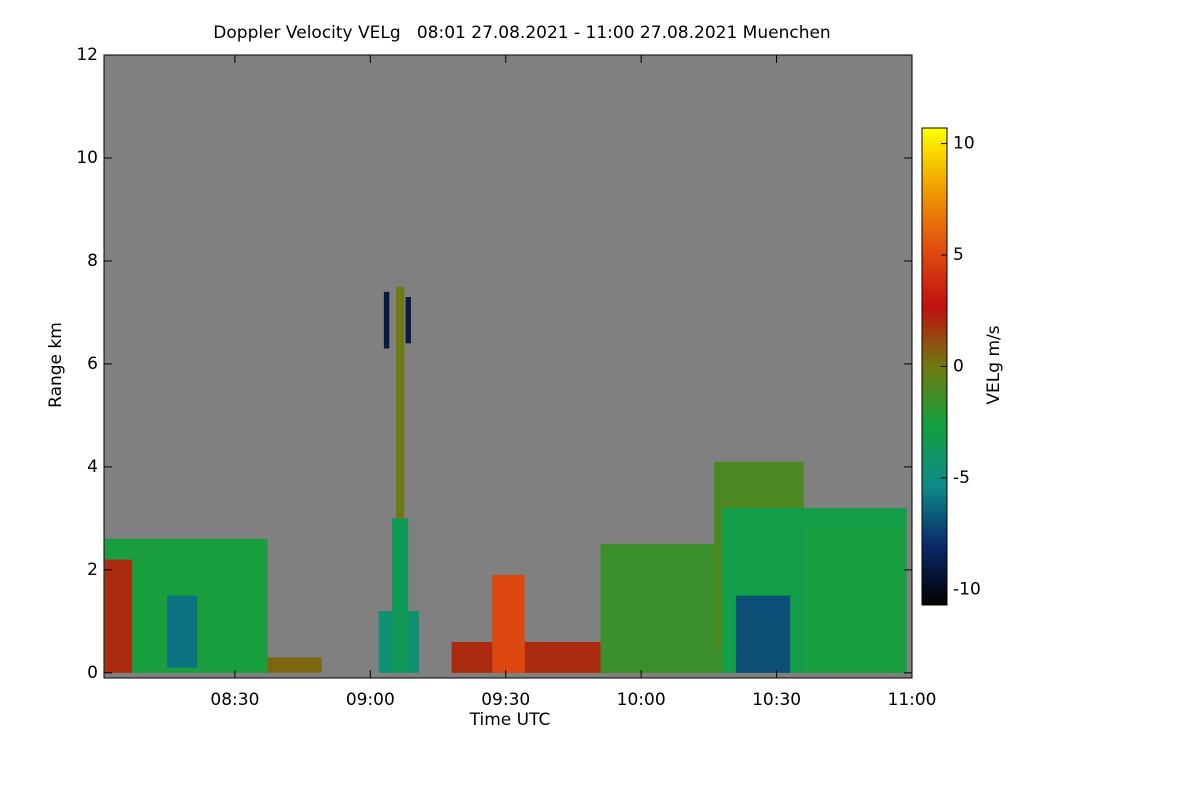 This screenshot has width=1200, height=800. I want to click on colorbar-tick-label: 10, so click(964, 144).